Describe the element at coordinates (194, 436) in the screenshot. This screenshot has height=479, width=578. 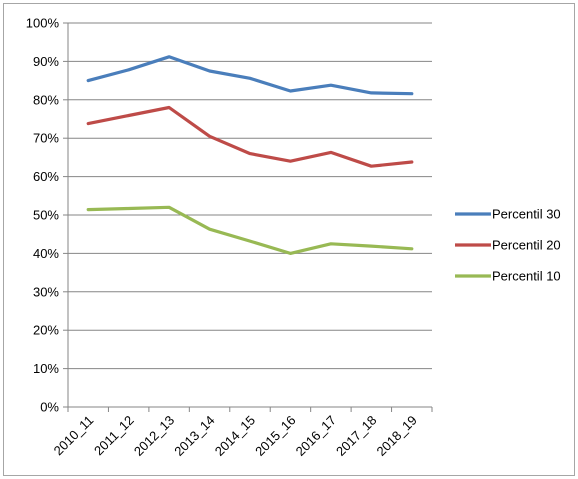
I see `x-tick-label: 2013_14` at that location.